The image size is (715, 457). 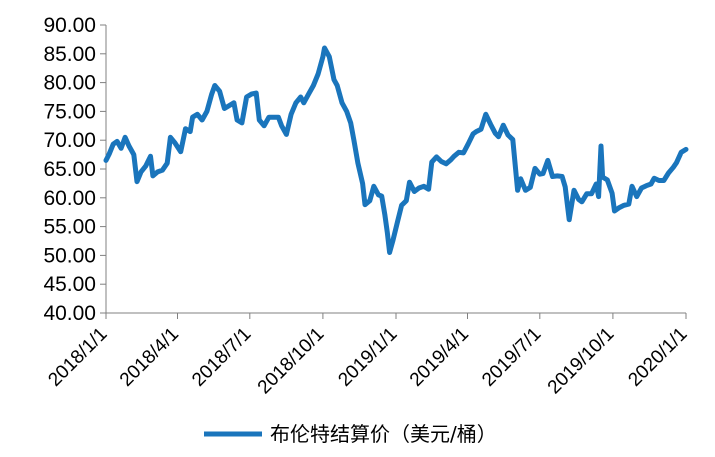 I want to click on x-tick-label: 2019/10/1, so click(x=581, y=361).